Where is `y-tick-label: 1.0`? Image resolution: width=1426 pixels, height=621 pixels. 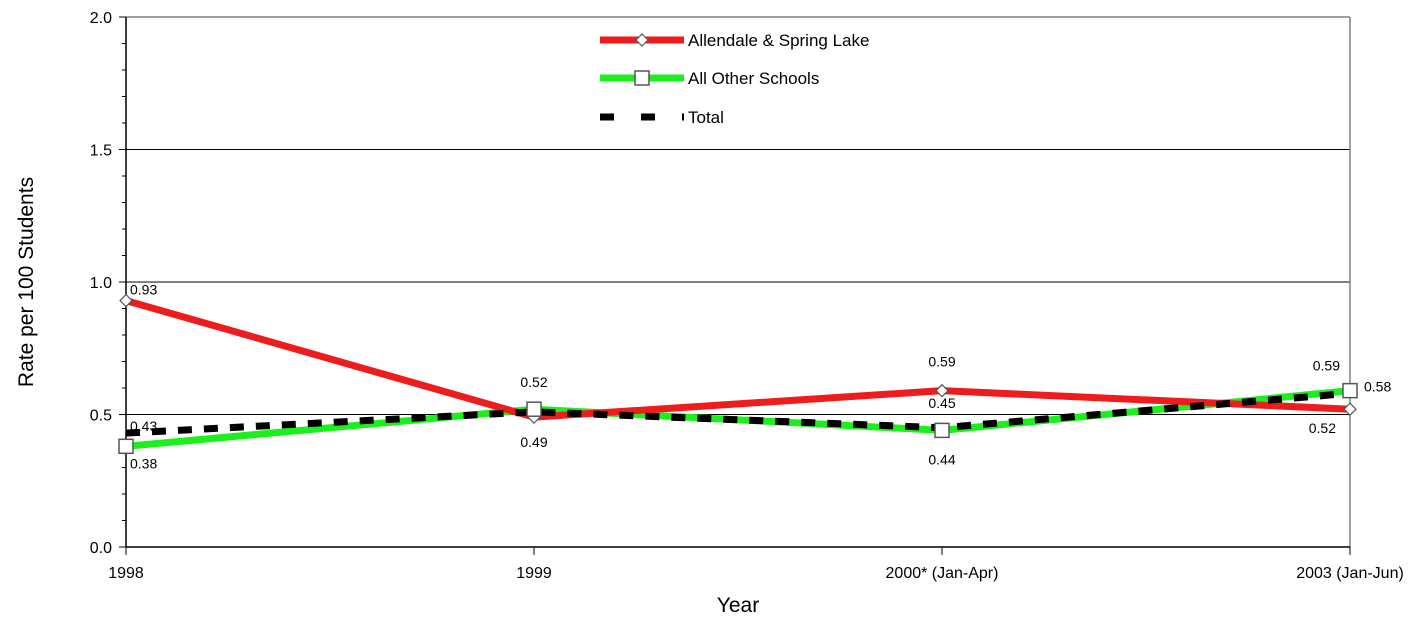 y-tick-label: 1.0 is located at coordinates (101, 283).